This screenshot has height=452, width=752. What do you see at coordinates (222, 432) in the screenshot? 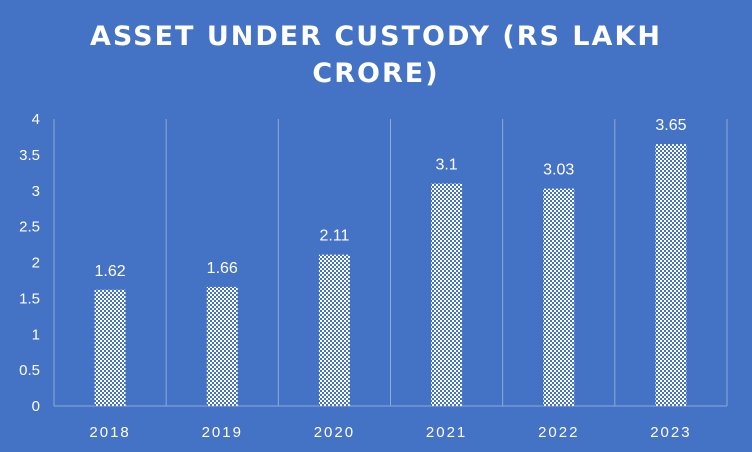
I see `x-tick-2019: 2019` at bounding box center [222, 432].